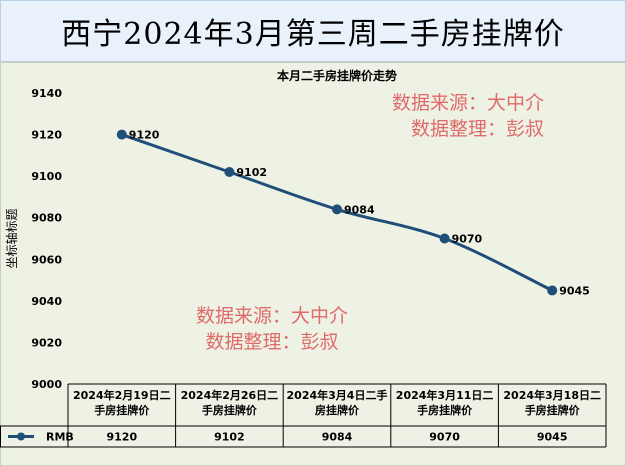 Image resolution: width=626 pixels, height=466 pixels. What do you see at coordinates (445, 402) in the screenshot?
I see `category-label: 2024年3月11日二手房挂牌价` at bounding box center [445, 402].